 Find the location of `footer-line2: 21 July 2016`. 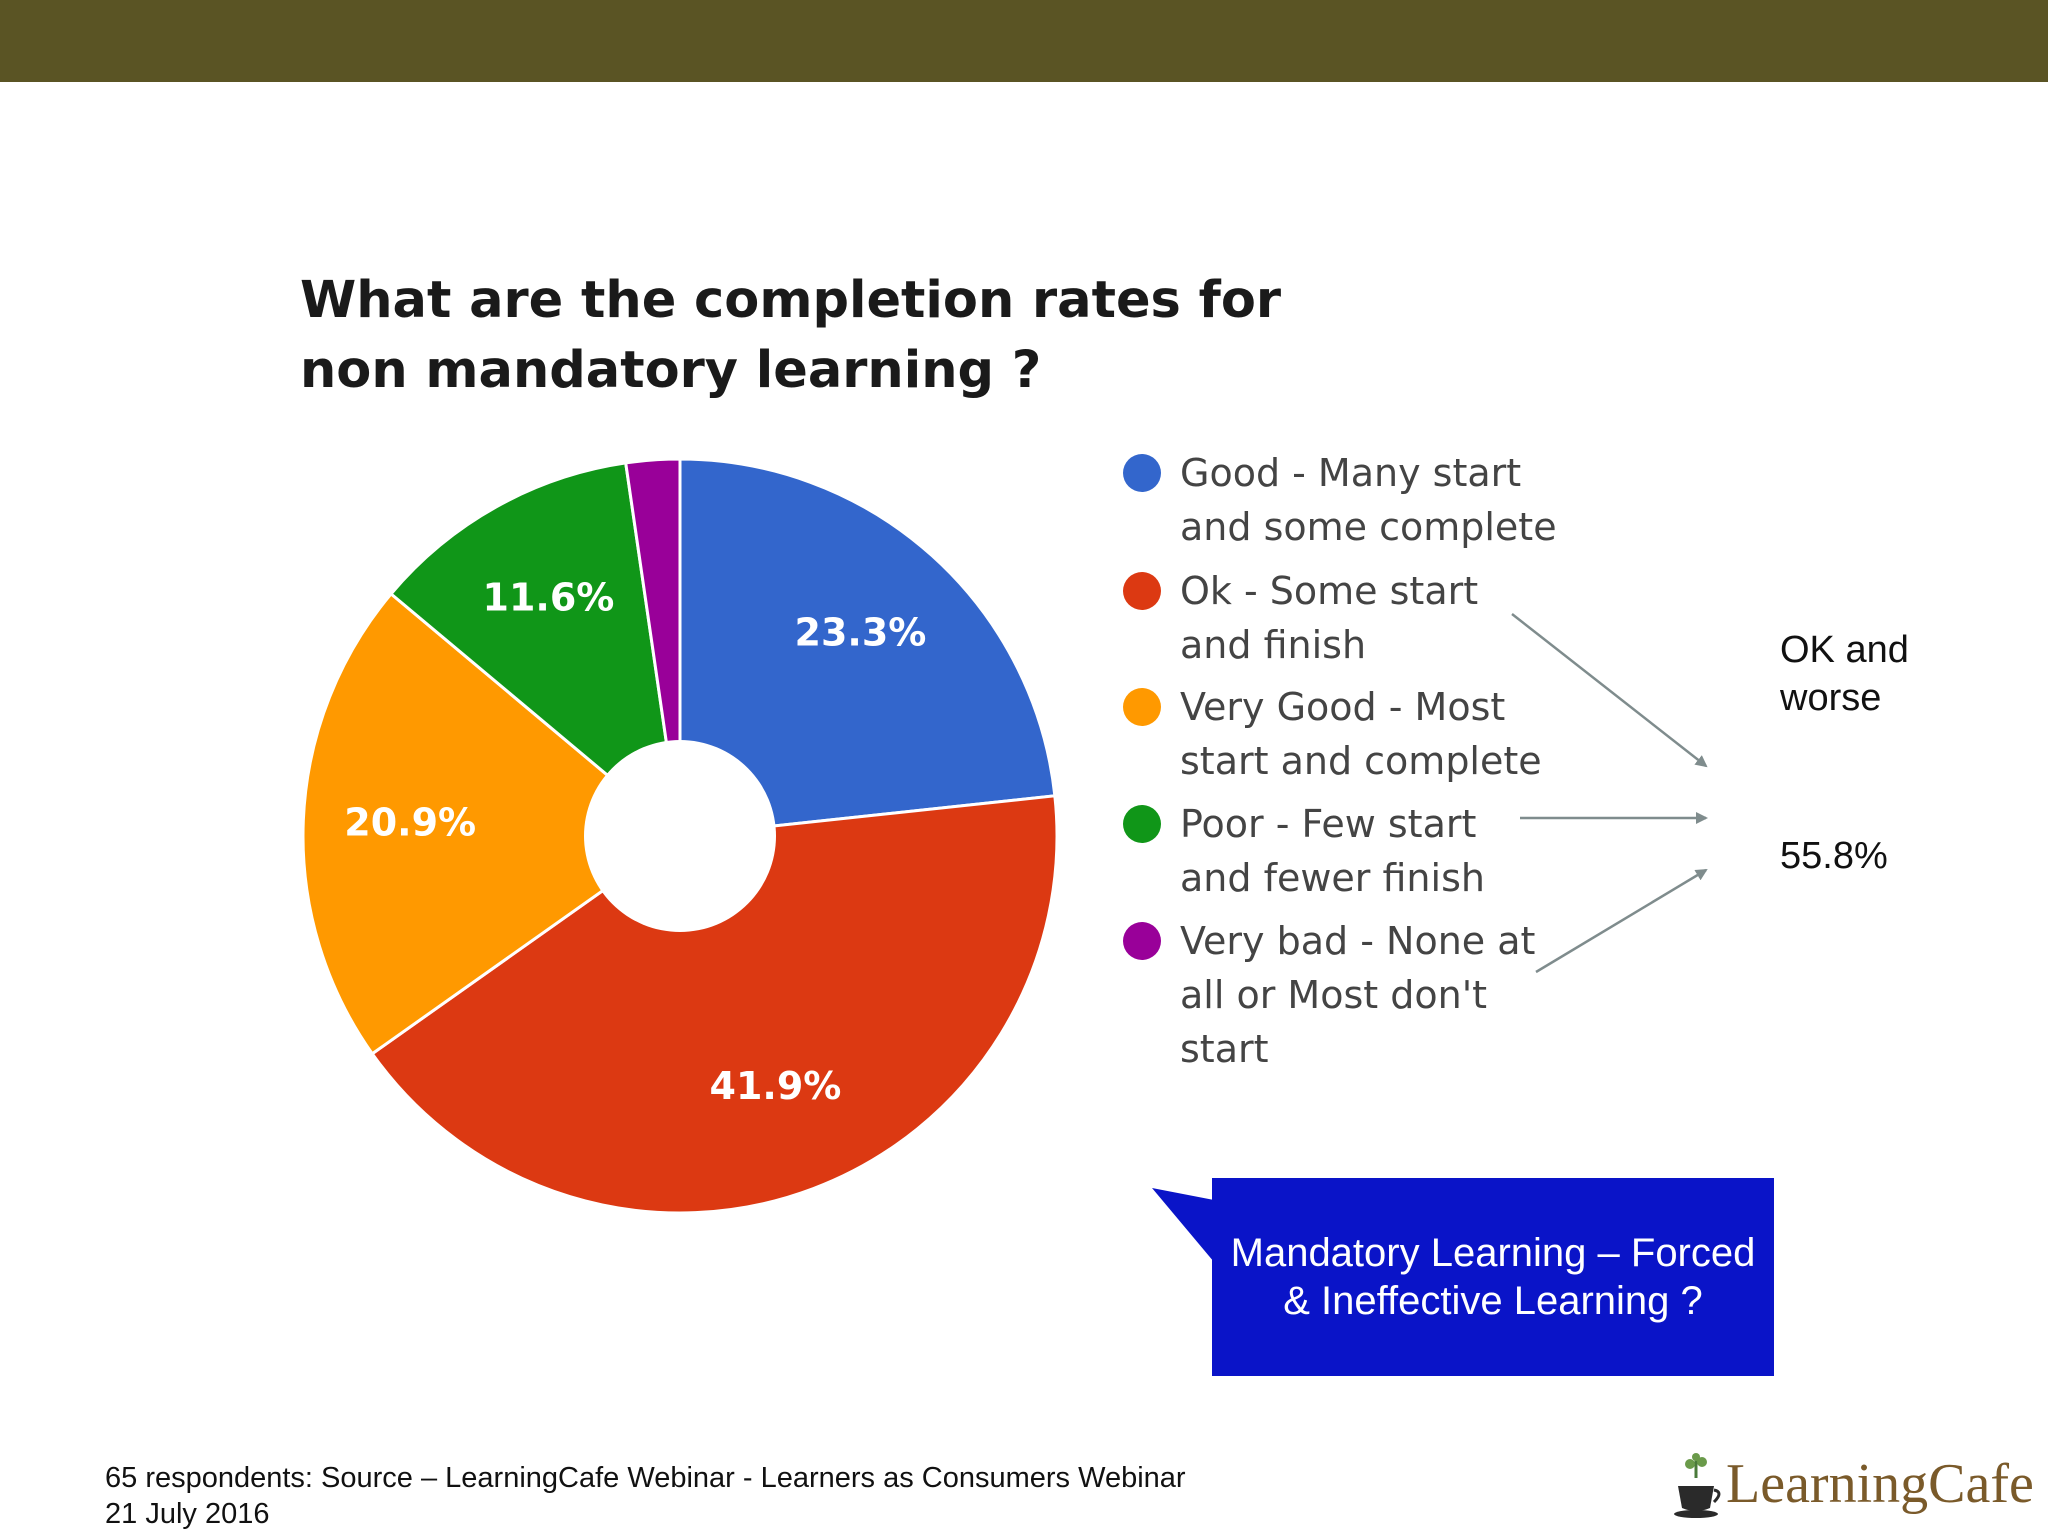

footer-line2: 21 July 2016 is located at coordinates (187, 1514).